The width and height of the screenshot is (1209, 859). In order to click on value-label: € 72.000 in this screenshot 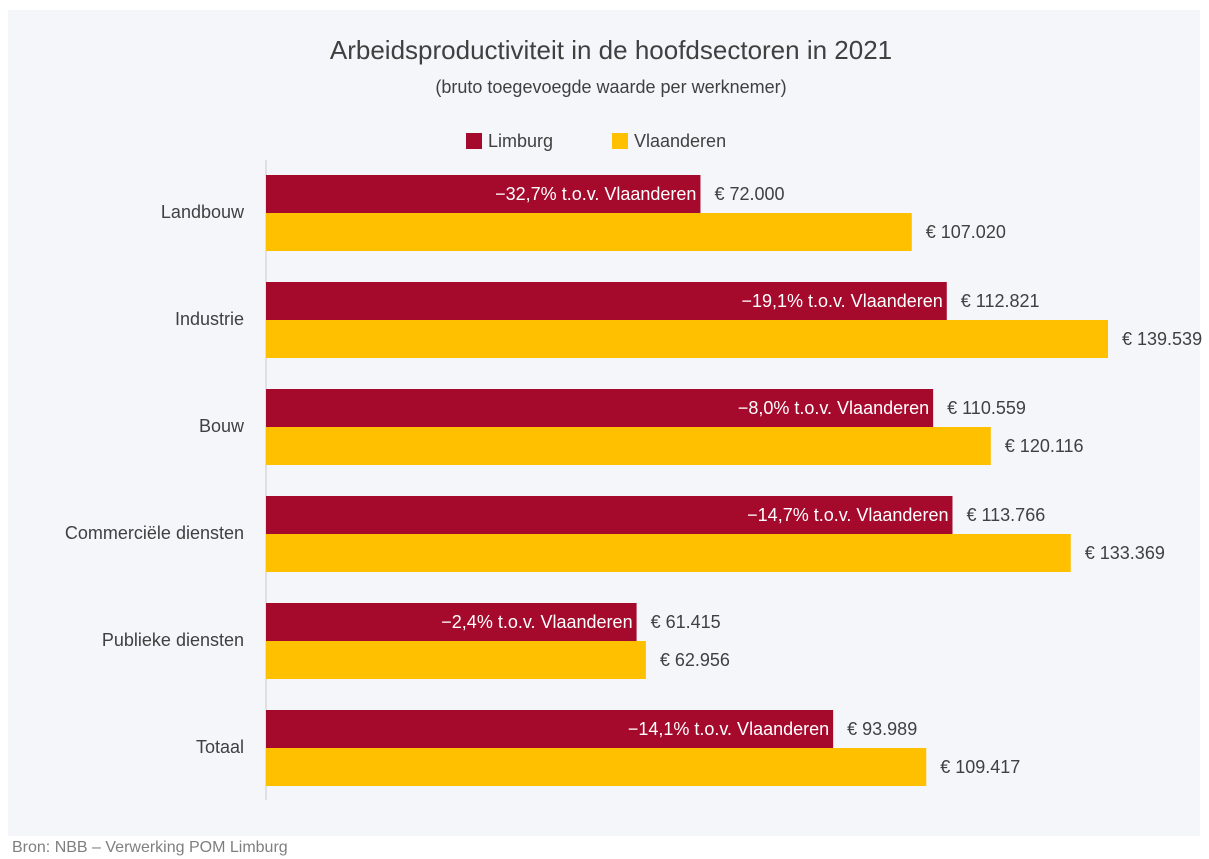, I will do `click(749, 194)`.